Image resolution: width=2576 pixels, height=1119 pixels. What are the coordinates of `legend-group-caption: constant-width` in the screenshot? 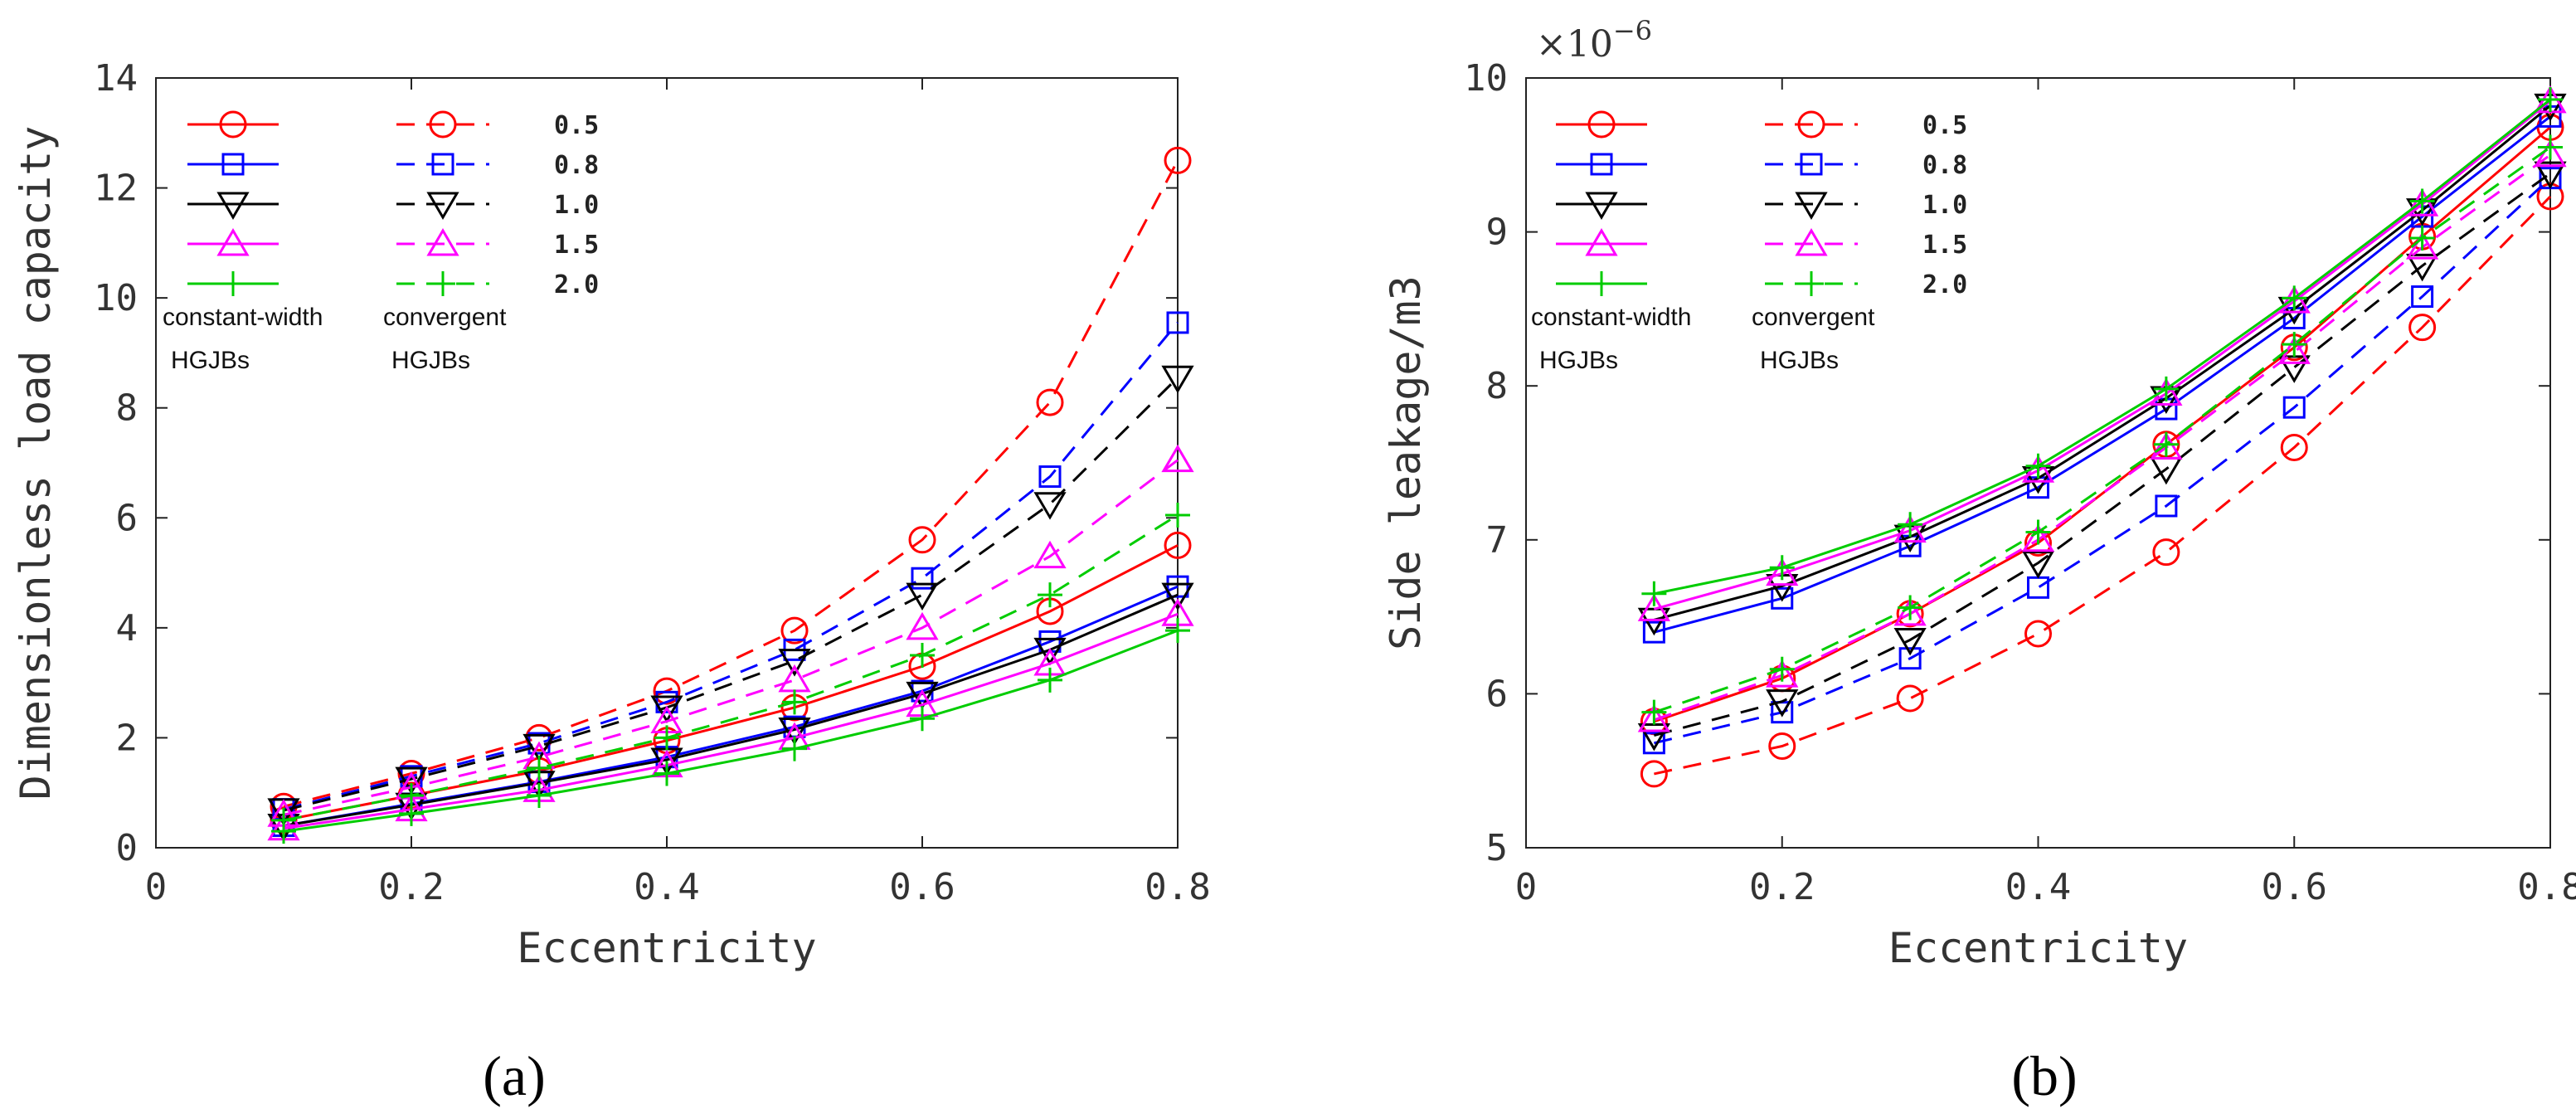 It's located at (1611, 317).